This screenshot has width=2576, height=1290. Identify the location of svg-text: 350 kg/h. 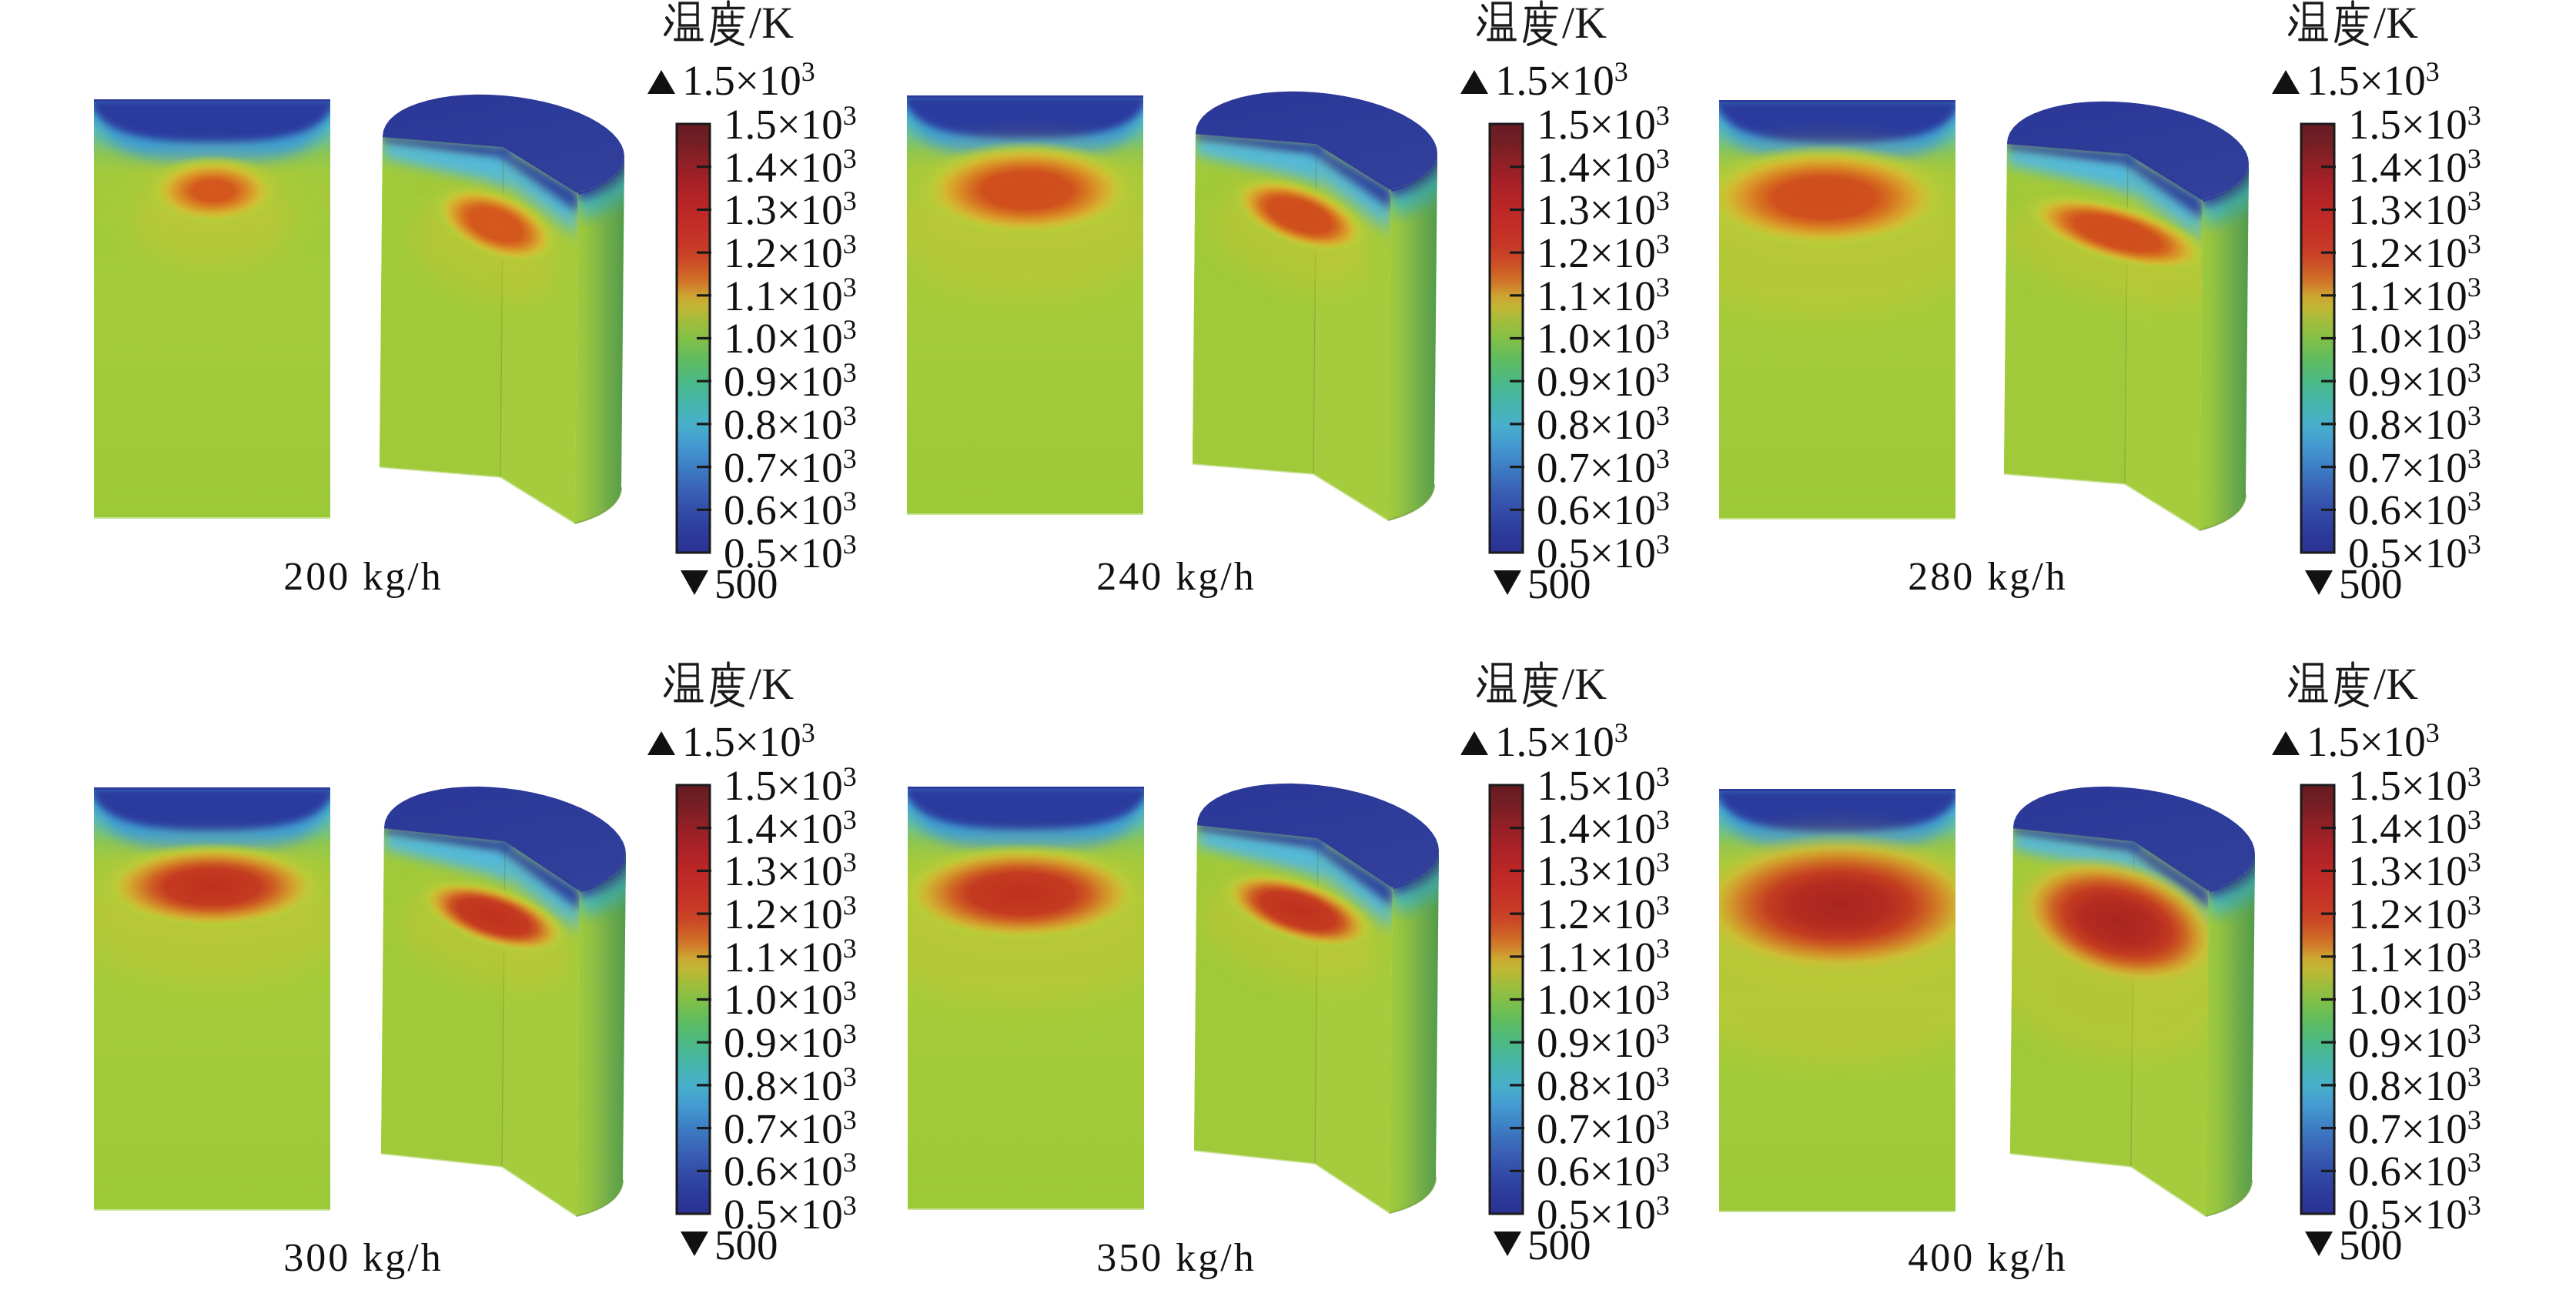
(1176, 1258).